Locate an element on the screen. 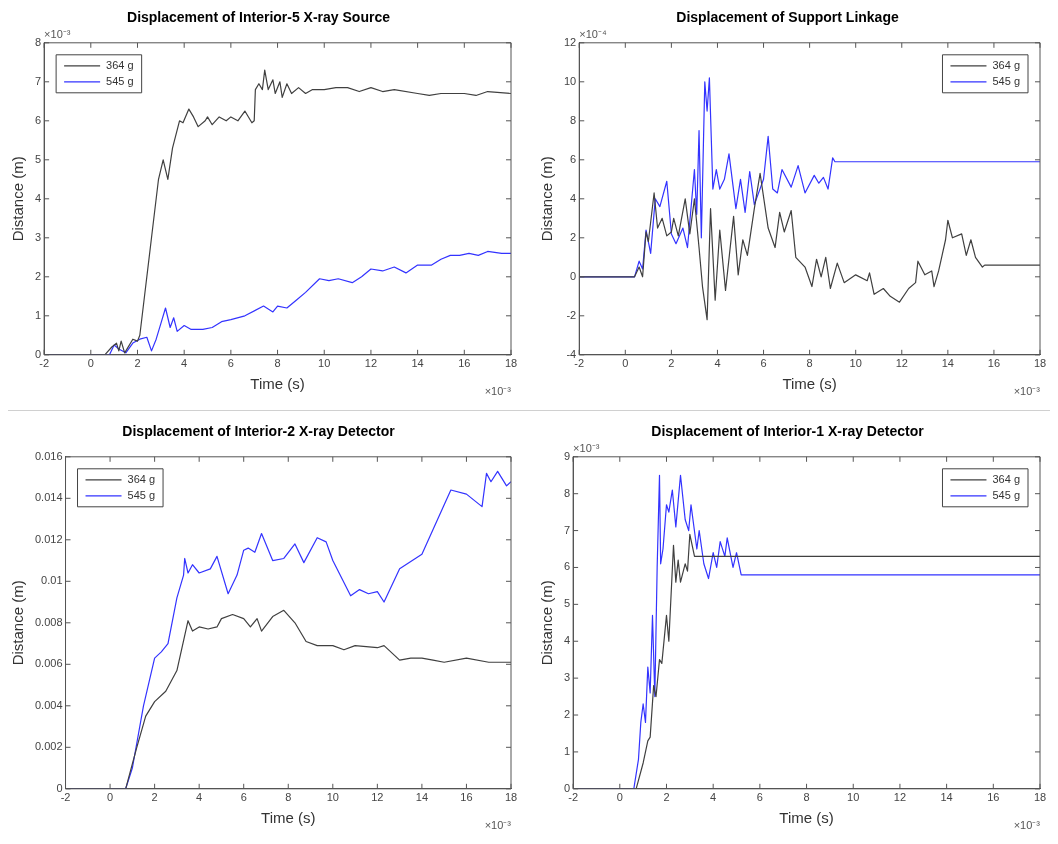  y-tick-label: 0.008 is located at coordinates (49, 621).